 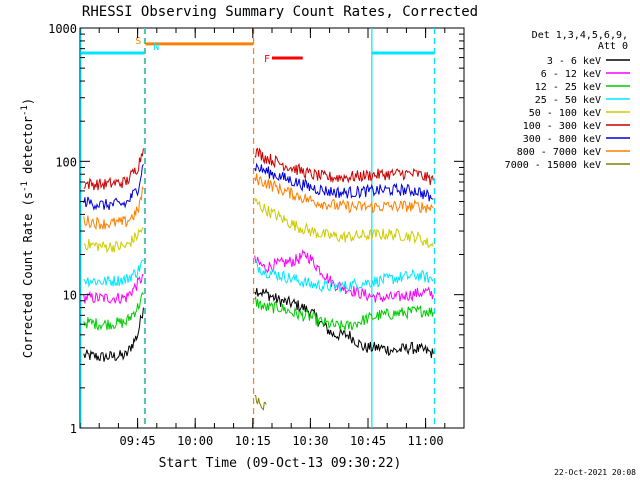 I want to click on y-tick-label-3: 1000, so click(x=62, y=29).